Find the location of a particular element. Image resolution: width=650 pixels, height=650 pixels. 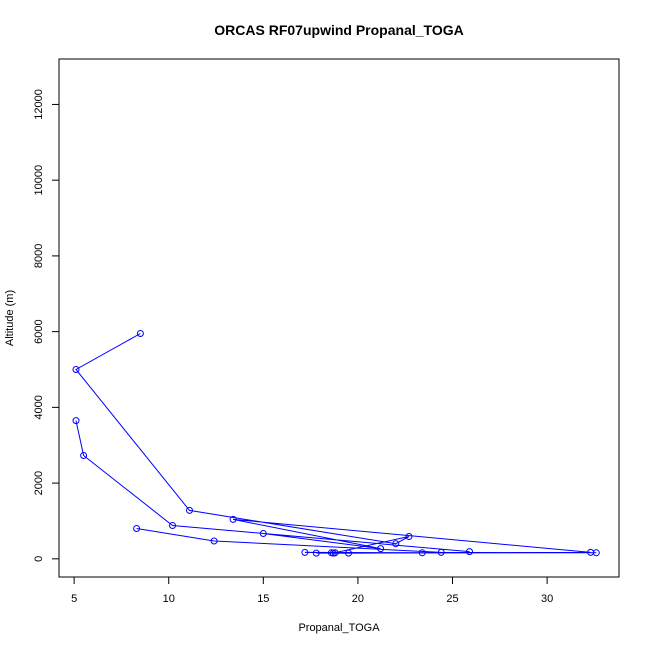

y-tick-label: 10000 is located at coordinates (39, 180).